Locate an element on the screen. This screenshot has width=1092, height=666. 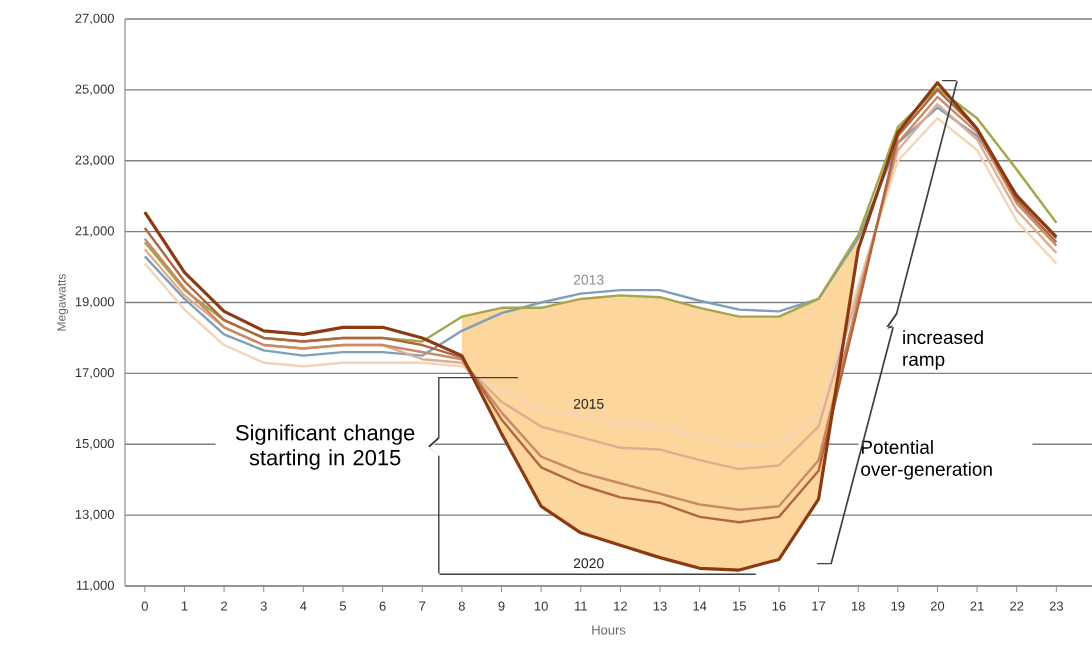
y-tick-label: 19,000 is located at coordinates (94, 302).